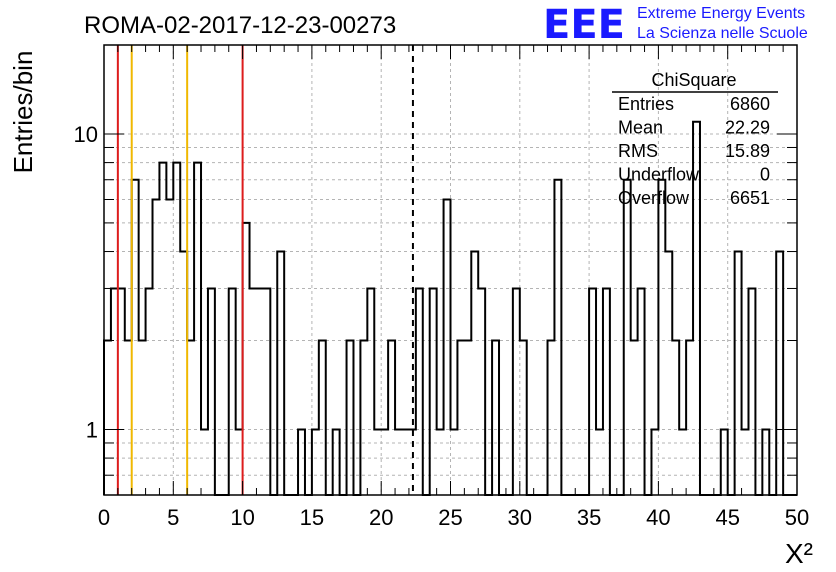 The image size is (836, 572). What do you see at coordinates (584, 25) in the screenshot?
I see `eee-logo-mark: EEE` at bounding box center [584, 25].